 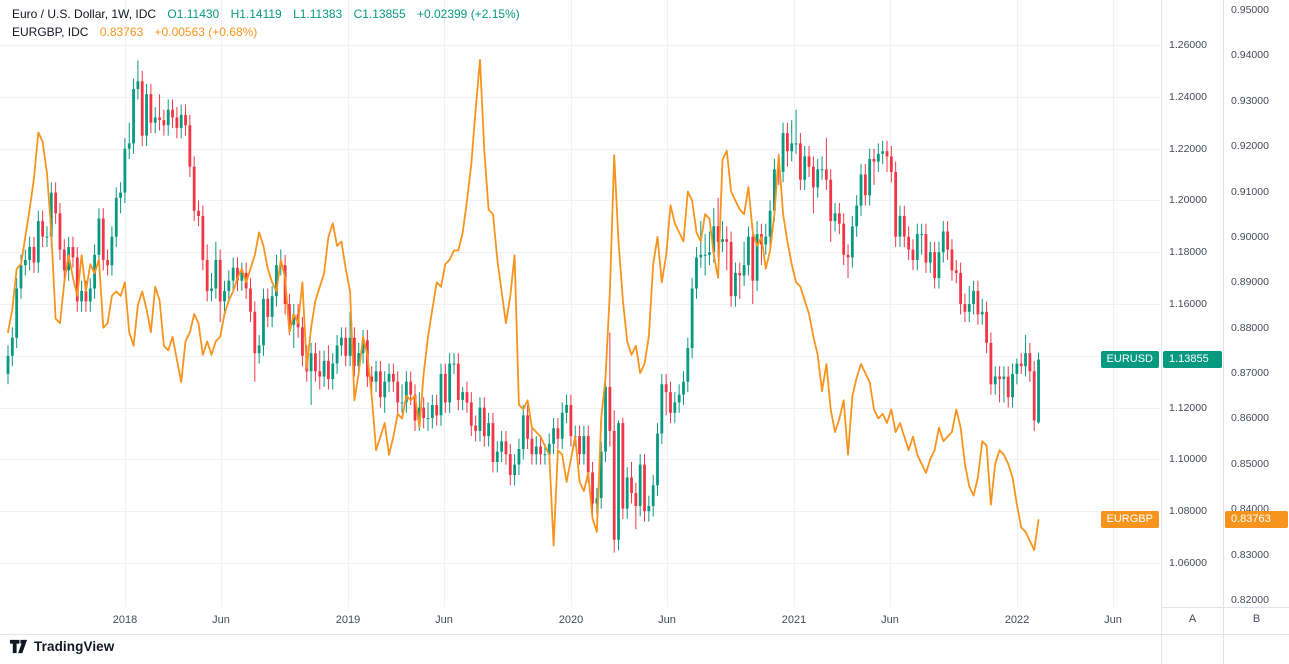 I want to click on eurusd-series-tag: EURUSD, so click(x=1129, y=359).